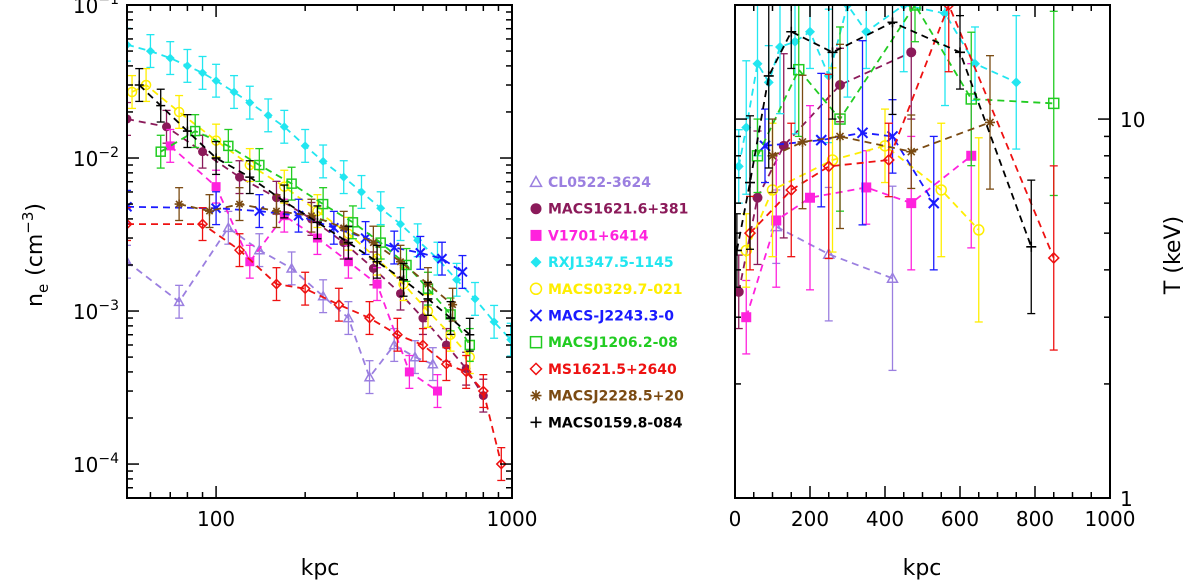 The width and height of the screenshot is (1200, 584). I want to click on left-y-tick-label: 10−1, so click(96, 9).